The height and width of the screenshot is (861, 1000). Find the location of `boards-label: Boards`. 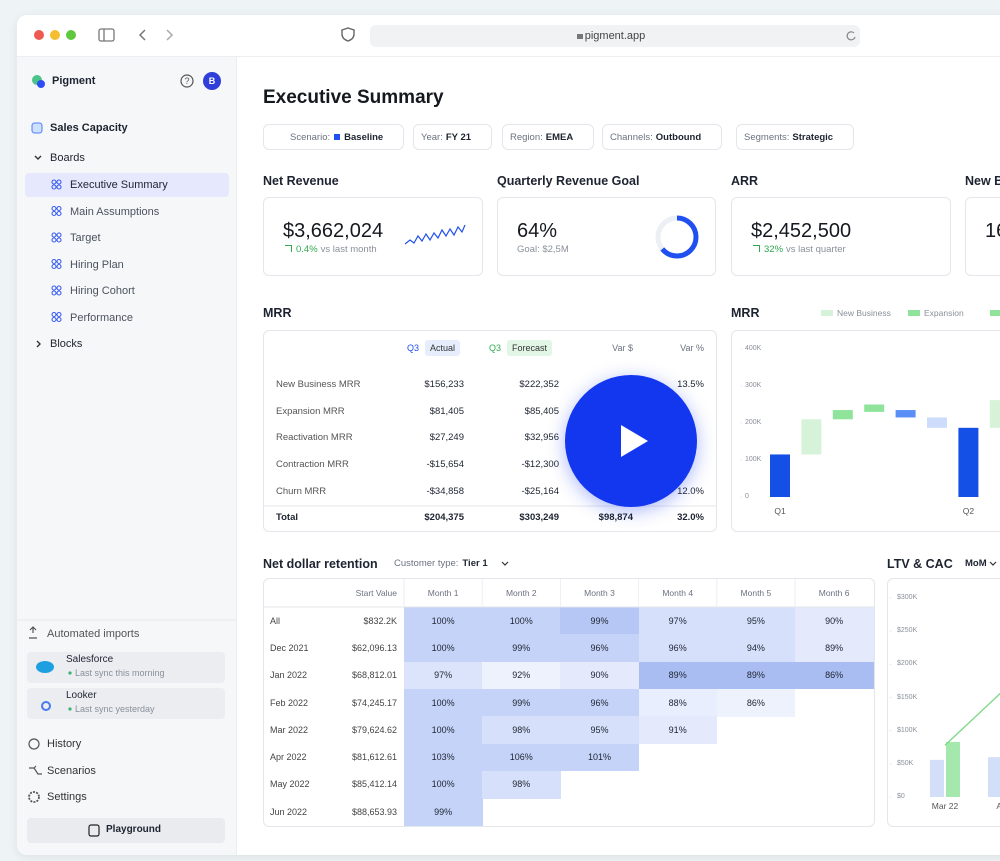

boards-label: Boards is located at coordinates (67, 158).